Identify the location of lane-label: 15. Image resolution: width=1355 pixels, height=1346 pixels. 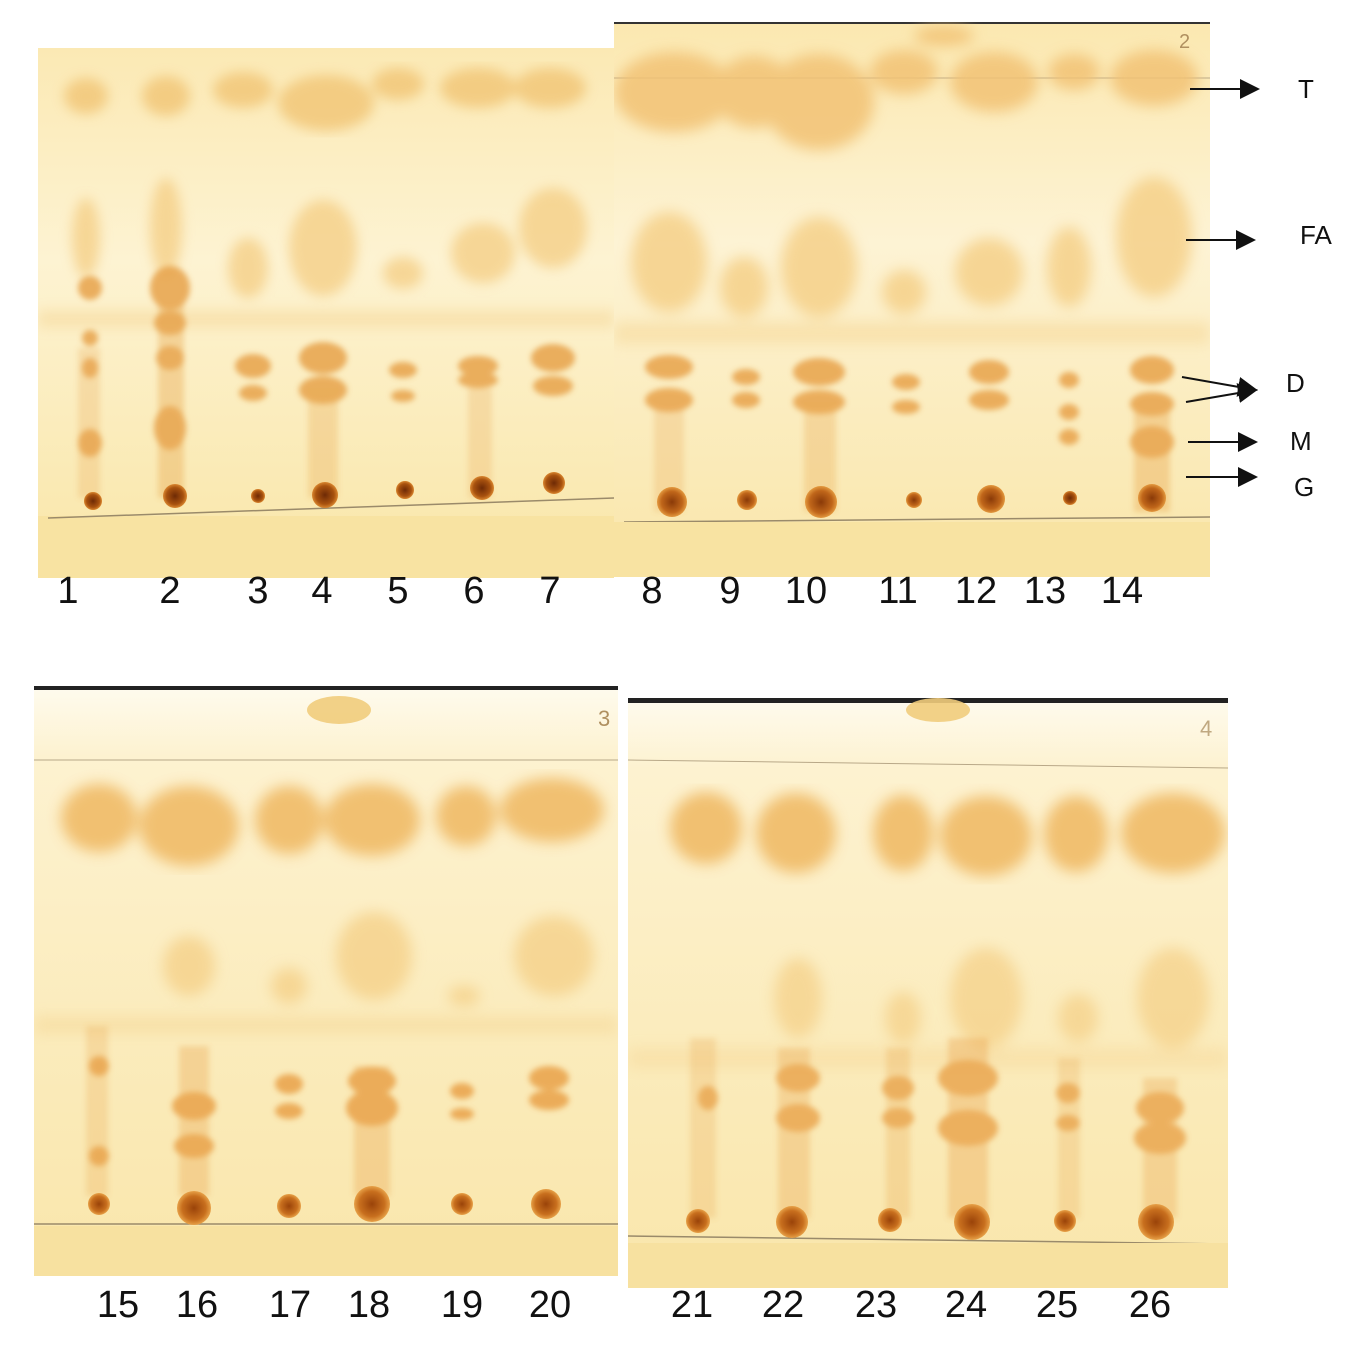
(118, 1305).